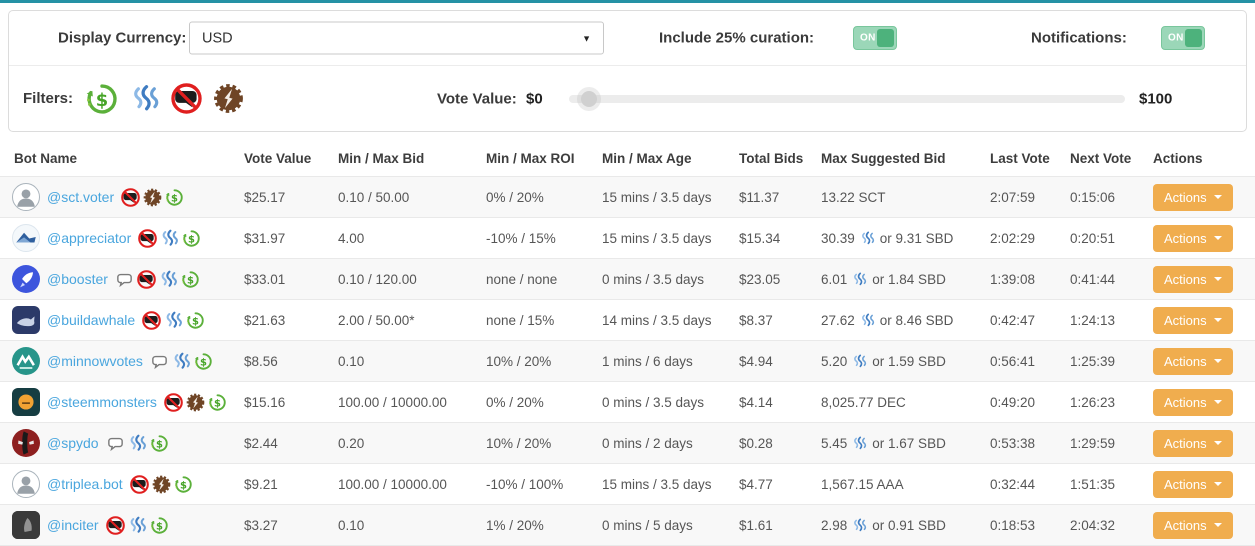 The height and width of the screenshot is (546, 1255). What do you see at coordinates (186, 98) in the screenshot?
I see `no-comment-filter-icon` at bounding box center [186, 98].